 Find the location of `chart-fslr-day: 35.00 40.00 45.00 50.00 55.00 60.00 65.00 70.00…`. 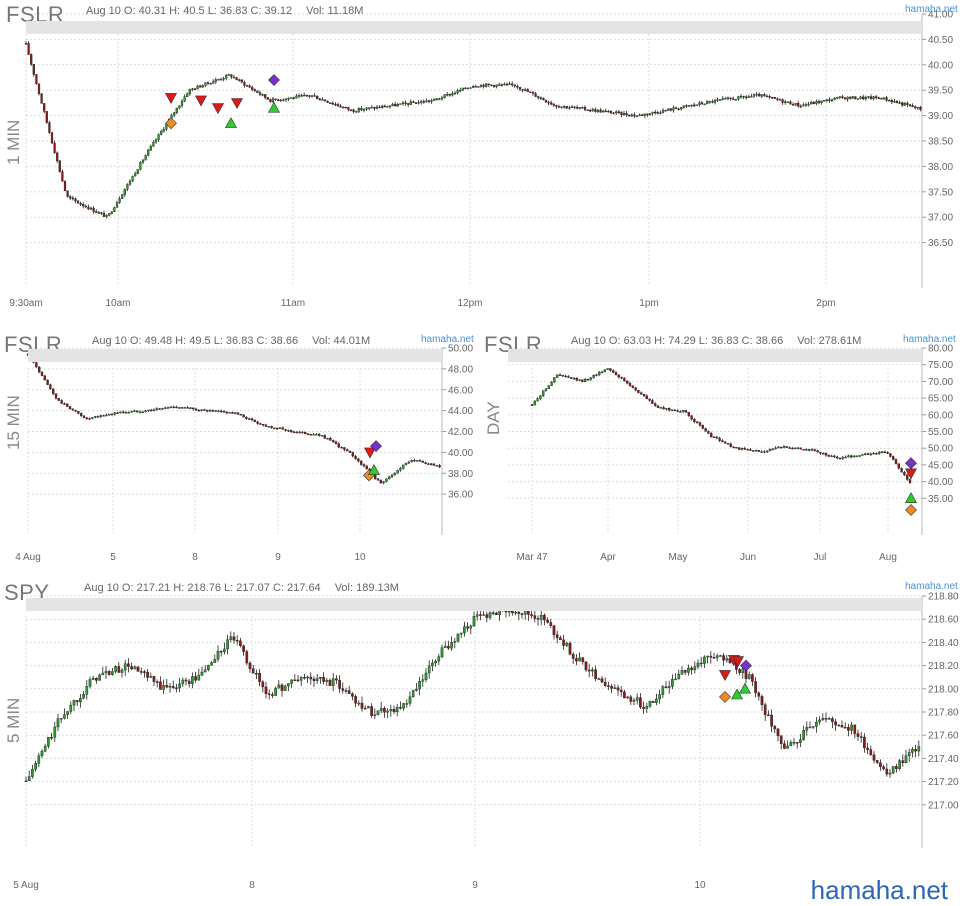

chart-fslr-day: 35.00 40.00 45.00 50.00 55.00 60.00 65.00 70.00… is located at coordinates (720, 450).